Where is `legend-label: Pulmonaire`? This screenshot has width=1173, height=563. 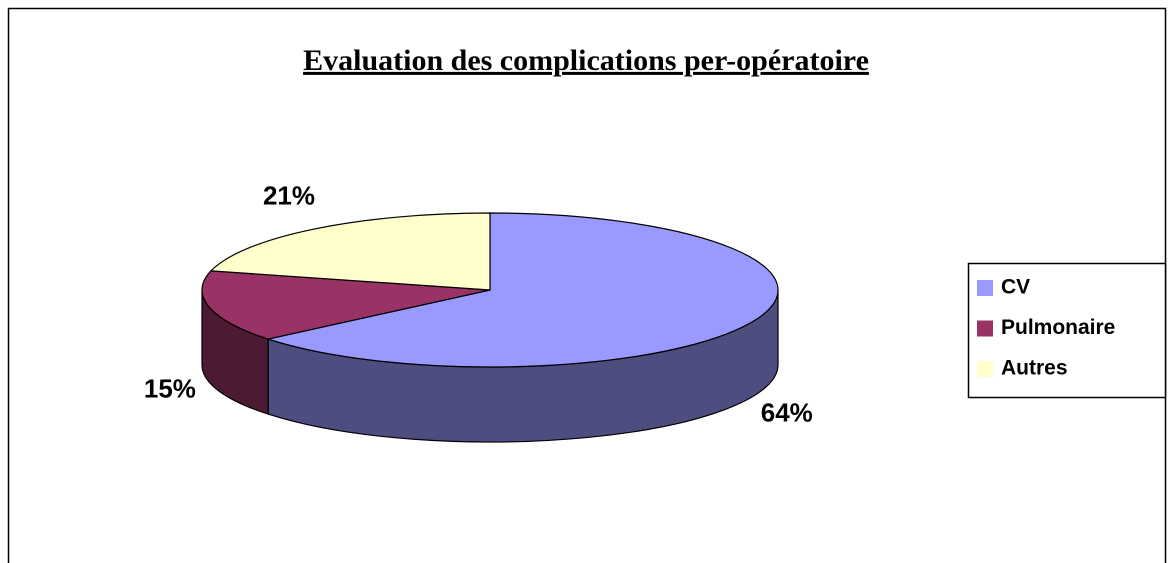
legend-label: Pulmonaire is located at coordinates (1058, 327).